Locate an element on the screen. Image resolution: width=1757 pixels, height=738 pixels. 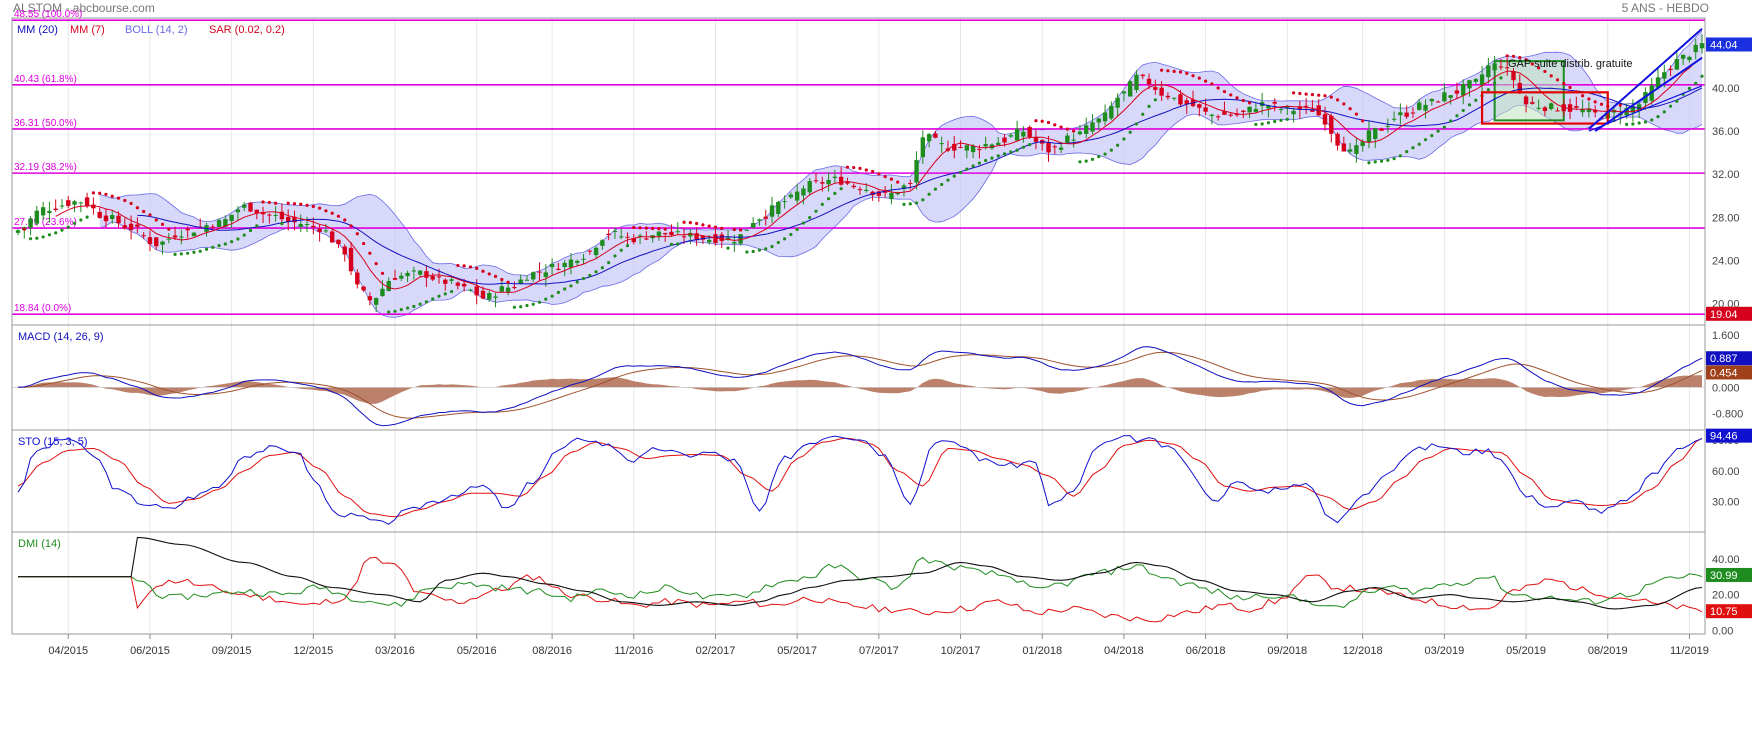
time-tick-label-18: 05/2019 is located at coordinates (1526, 651).